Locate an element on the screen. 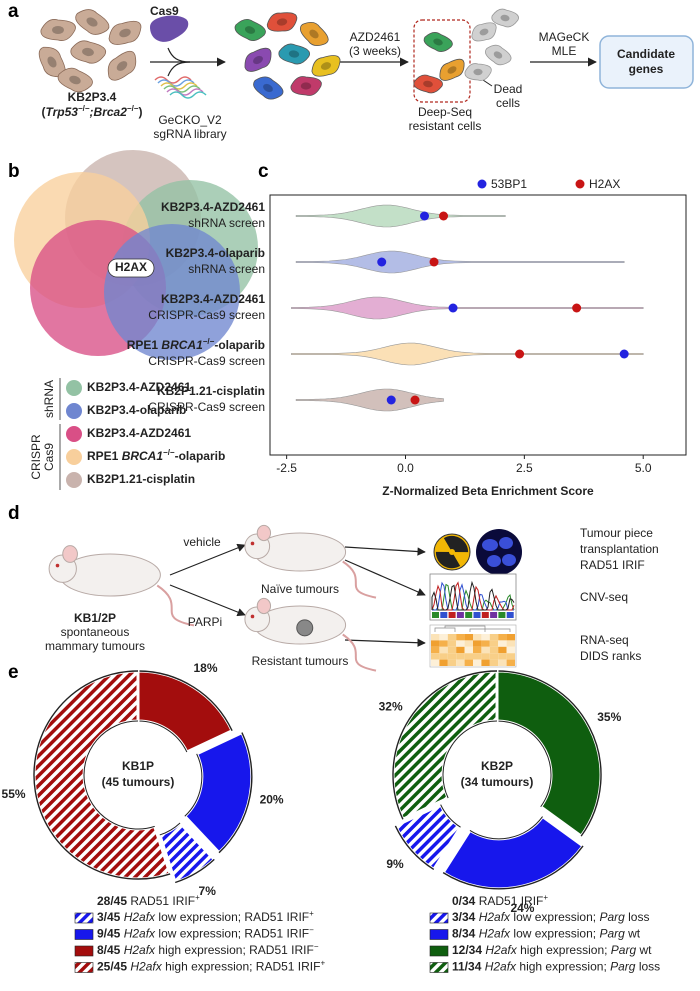 This screenshot has width=700, height=991. legend-label: H2AX is located at coordinates (604, 184).